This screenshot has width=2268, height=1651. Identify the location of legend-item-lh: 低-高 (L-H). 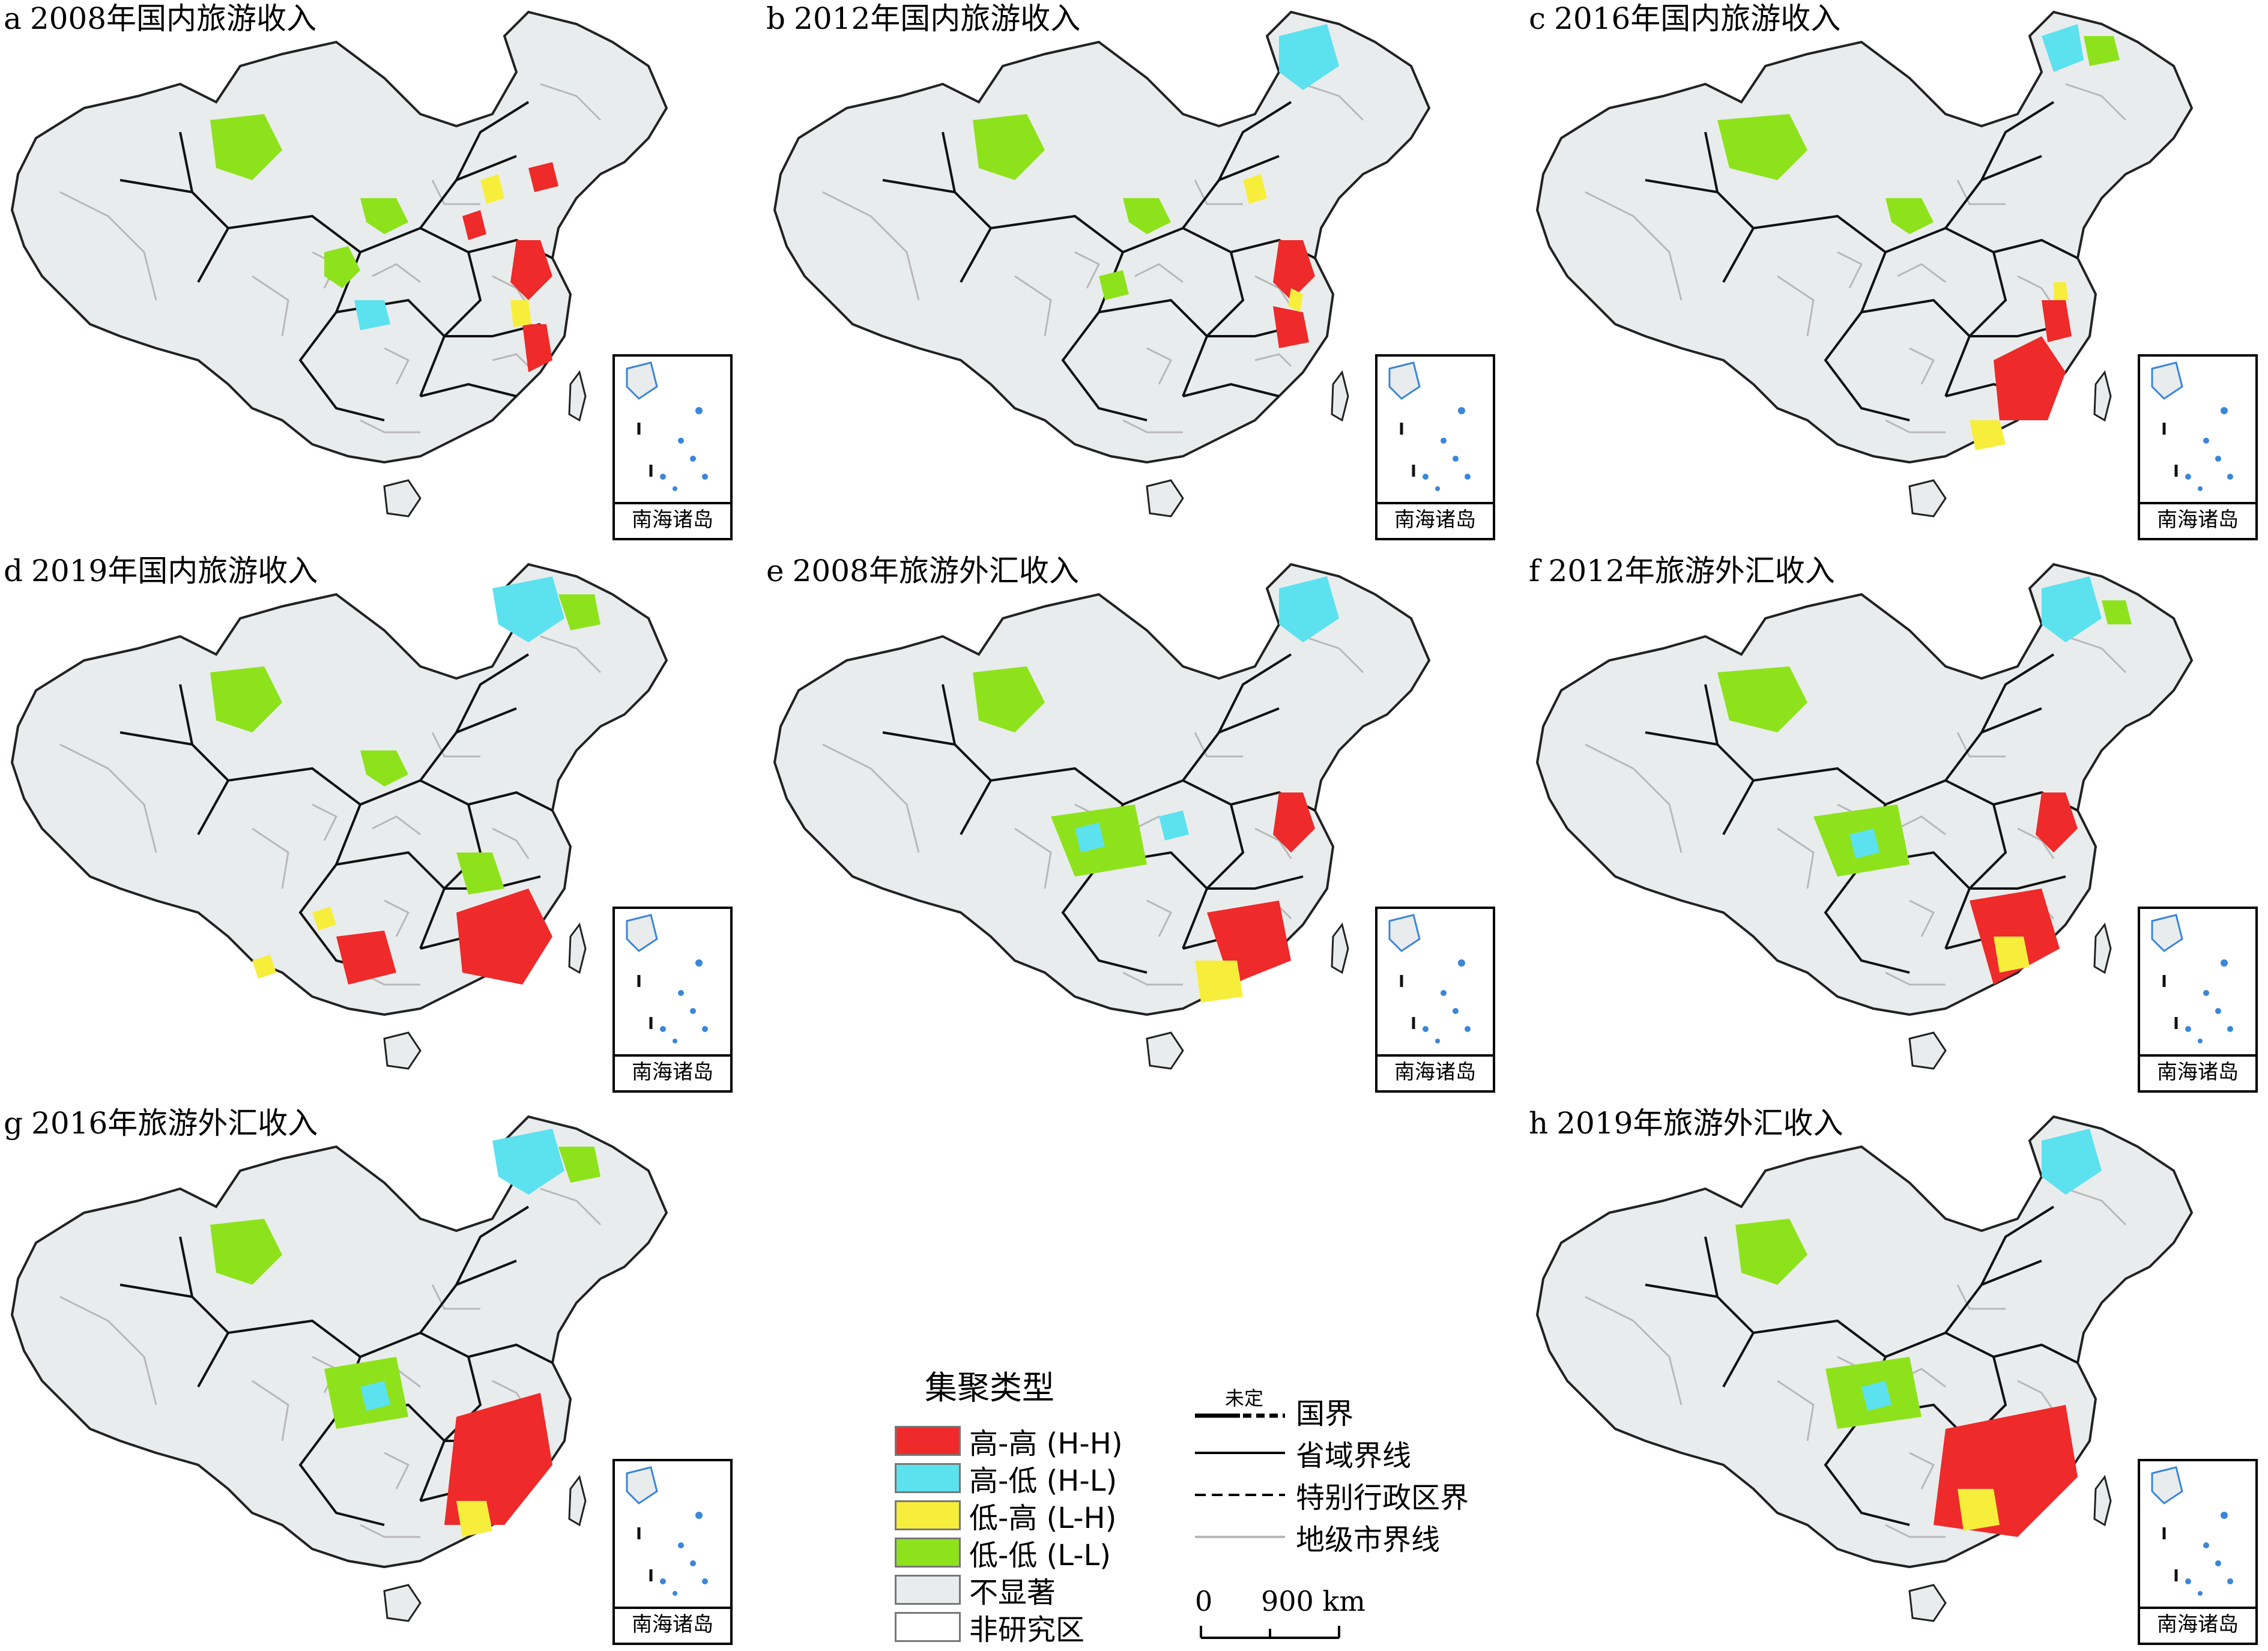
(1006, 1516).